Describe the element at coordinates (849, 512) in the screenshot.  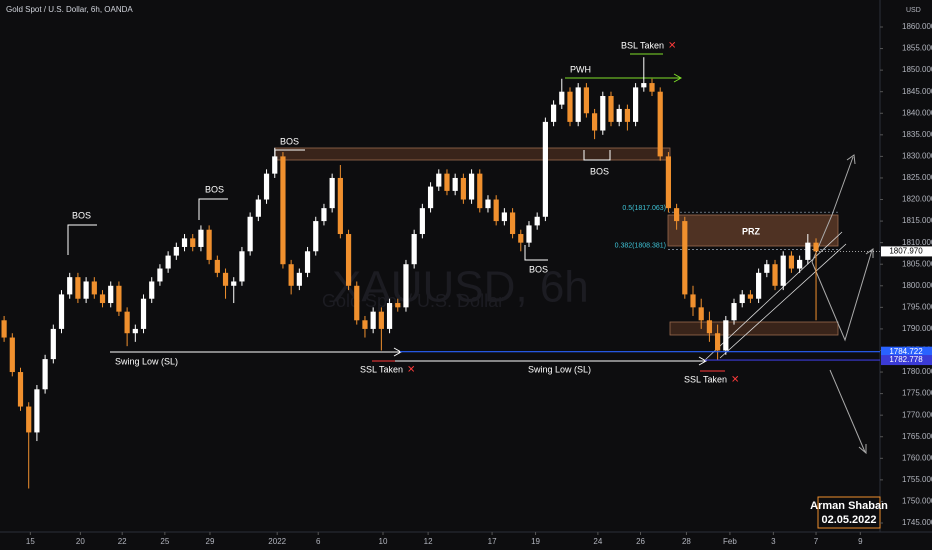
I see `signature-box` at that location.